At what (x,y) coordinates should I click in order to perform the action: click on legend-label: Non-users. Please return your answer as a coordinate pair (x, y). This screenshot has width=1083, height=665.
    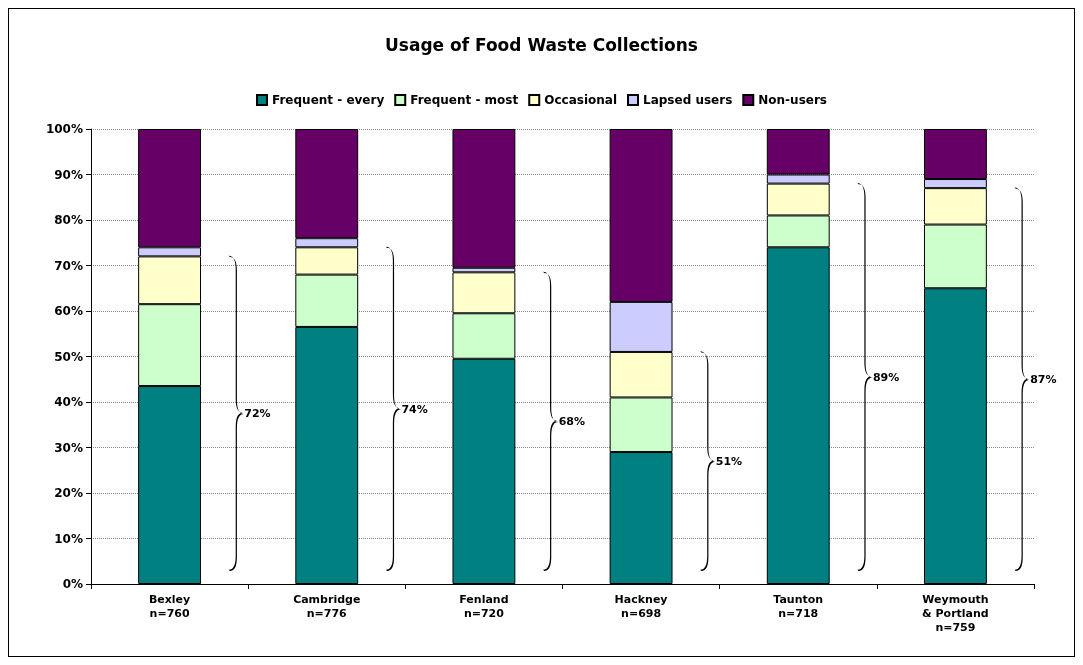
    Looking at the image, I should click on (792, 100).